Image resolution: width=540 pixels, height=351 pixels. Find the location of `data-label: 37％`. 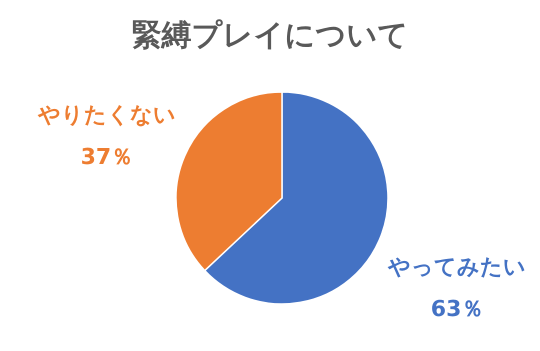

data-label: 37％ is located at coordinates (107, 157).